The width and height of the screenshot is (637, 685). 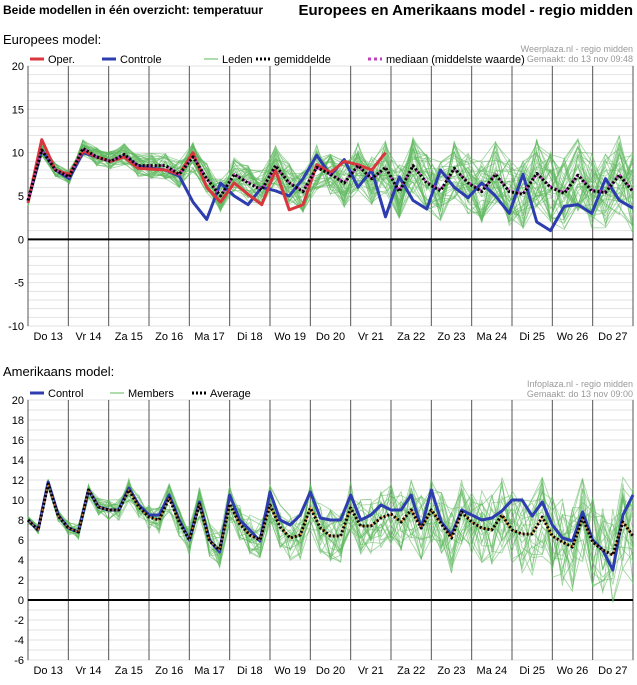 What do you see at coordinates (19, 284) in the screenshot?
I see `y-tick-label: -5` at bounding box center [19, 284].